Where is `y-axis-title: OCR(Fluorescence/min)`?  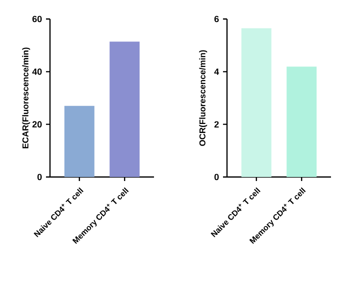
y-axis-title: OCR(Fluorescence/min) is located at coordinates (203, 98).